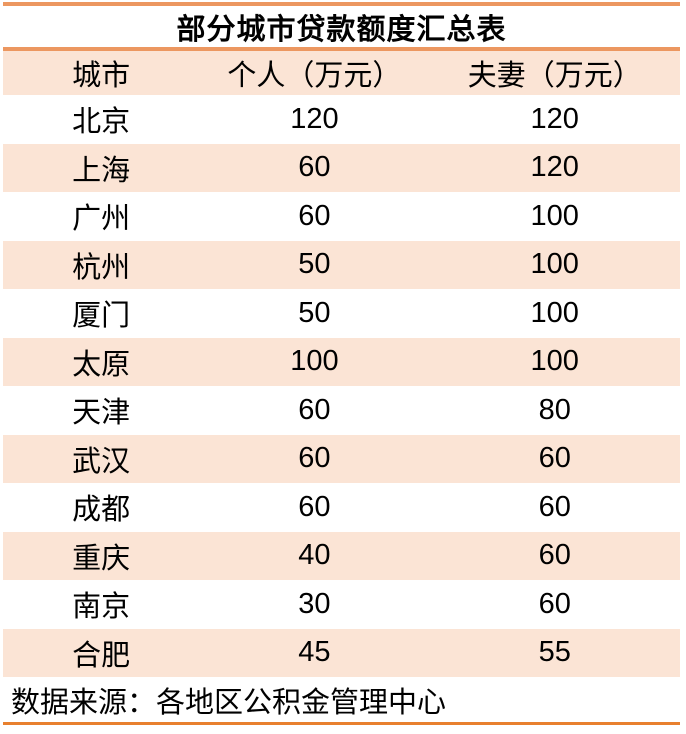 The image size is (686, 734). I want to click on table-row: 太原 100 100, so click(341, 361).